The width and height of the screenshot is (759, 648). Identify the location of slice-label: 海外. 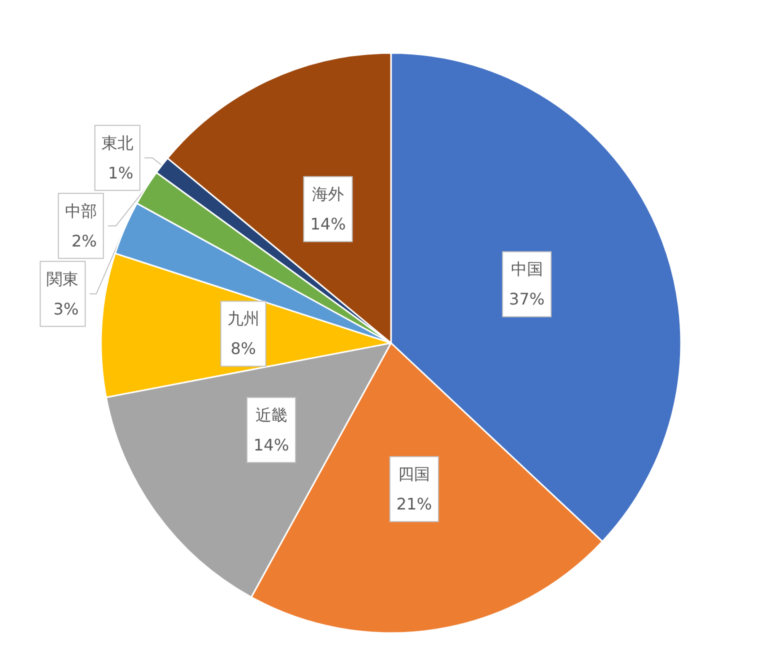
(328, 194).